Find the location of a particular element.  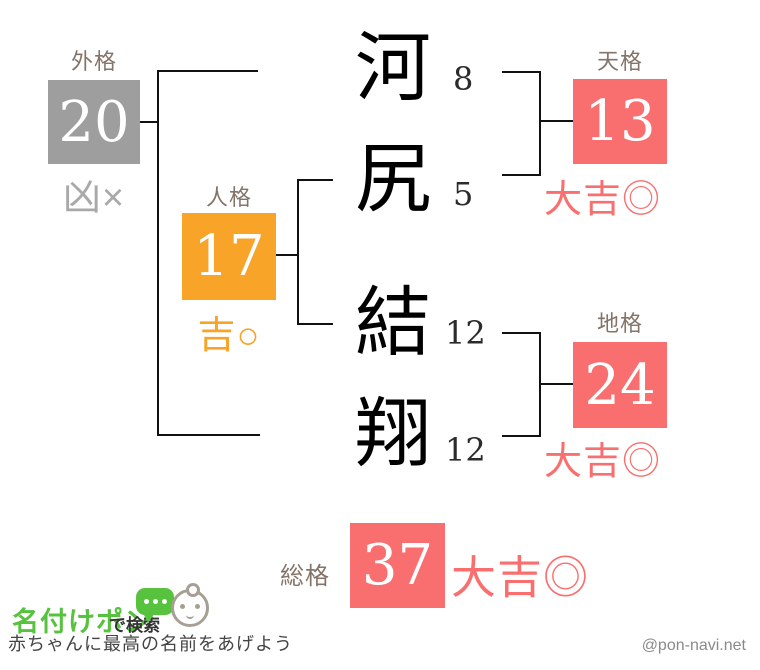

gaikaku-value-box: 20 is located at coordinates (94, 122).